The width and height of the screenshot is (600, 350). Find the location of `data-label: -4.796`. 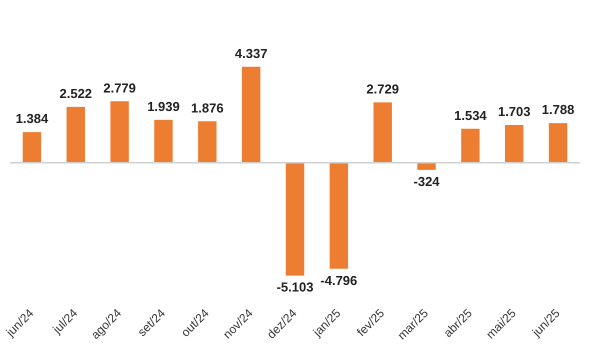

data-label: -4.796 is located at coordinates (339, 280).